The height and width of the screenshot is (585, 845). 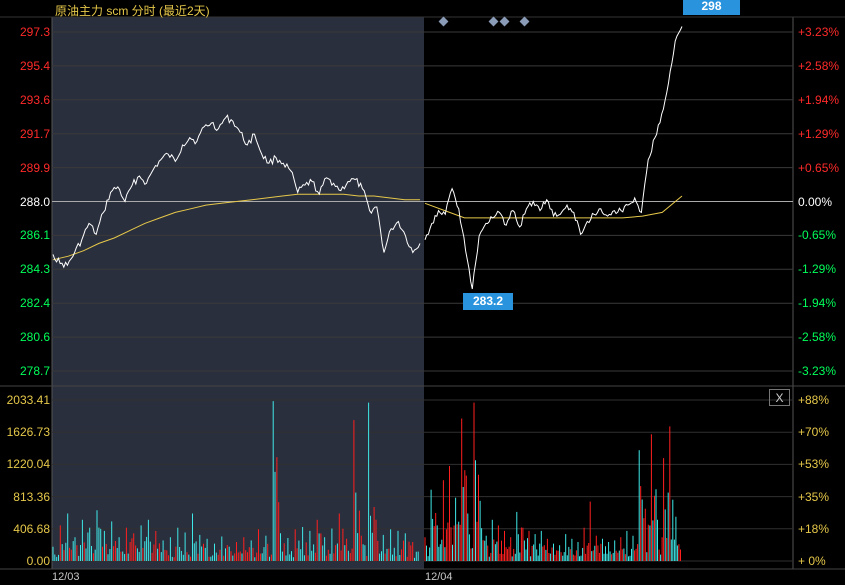 What do you see at coordinates (34, 371) in the screenshot?
I see `price-tick-label: 278.7` at bounding box center [34, 371].